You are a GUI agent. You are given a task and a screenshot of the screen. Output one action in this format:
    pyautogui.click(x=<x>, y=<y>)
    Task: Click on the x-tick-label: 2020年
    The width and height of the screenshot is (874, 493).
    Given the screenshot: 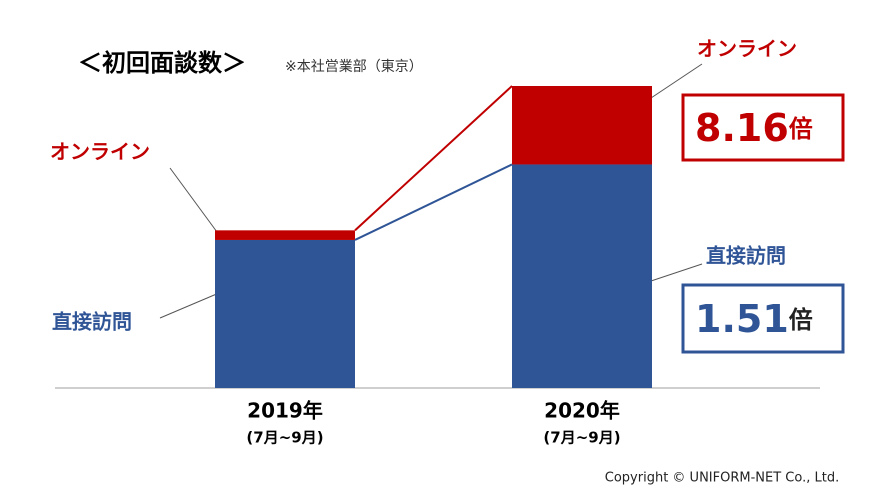 What is the action you would take?
    pyautogui.click(x=582, y=411)
    